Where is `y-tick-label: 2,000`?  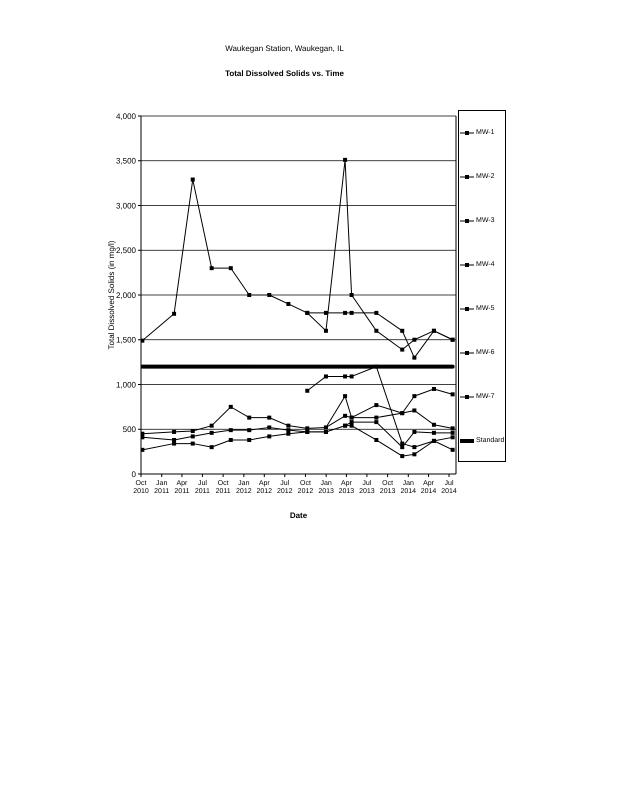 y-tick-label: 2,000 is located at coordinates (126, 295).